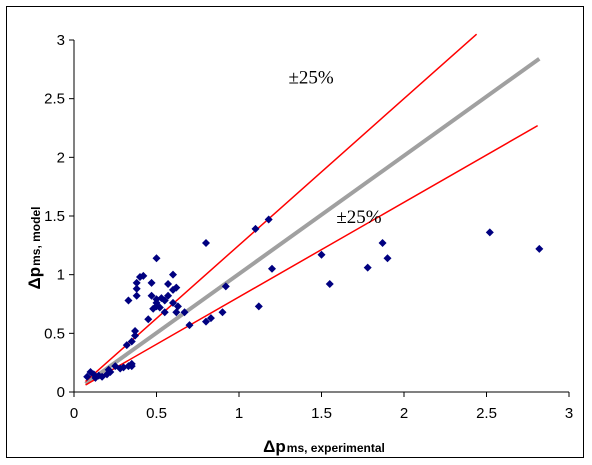  Describe the element at coordinates (569, 413) in the screenshot. I see `x-tick-label: 3` at that location.